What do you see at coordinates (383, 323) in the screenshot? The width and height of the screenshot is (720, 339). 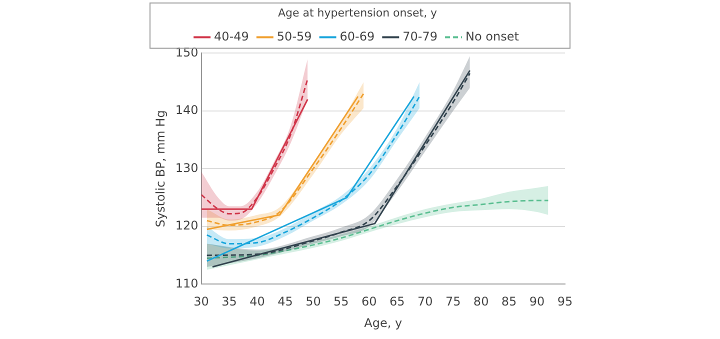 I see `x-axis-title: Age, y` at bounding box center [383, 323].